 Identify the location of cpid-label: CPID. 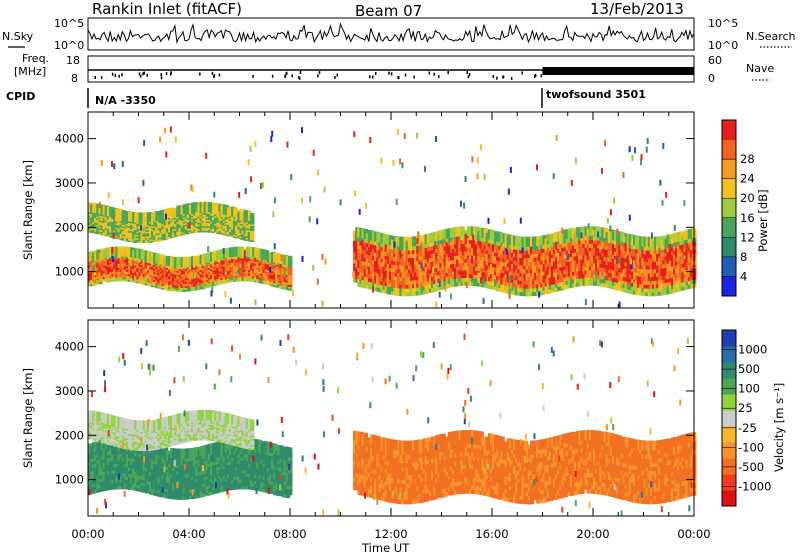
(20, 96).